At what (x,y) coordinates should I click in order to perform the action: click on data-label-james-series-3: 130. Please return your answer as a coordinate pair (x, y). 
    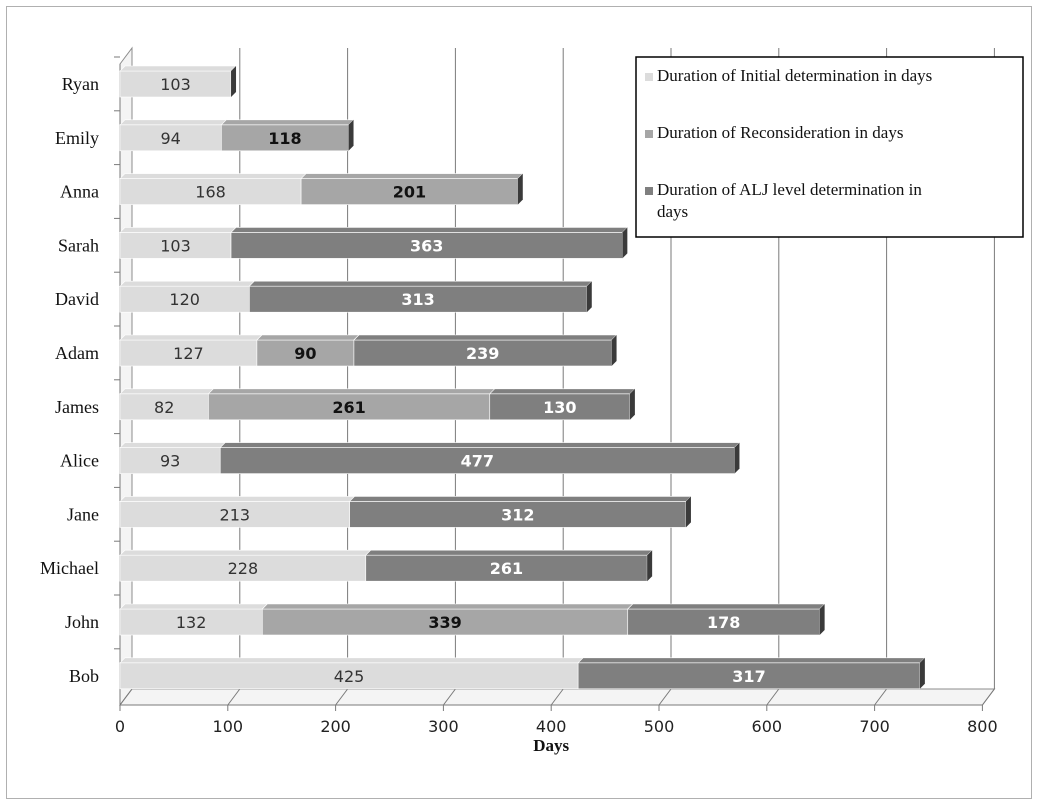
    Looking at the image, I should click on (559, 407).